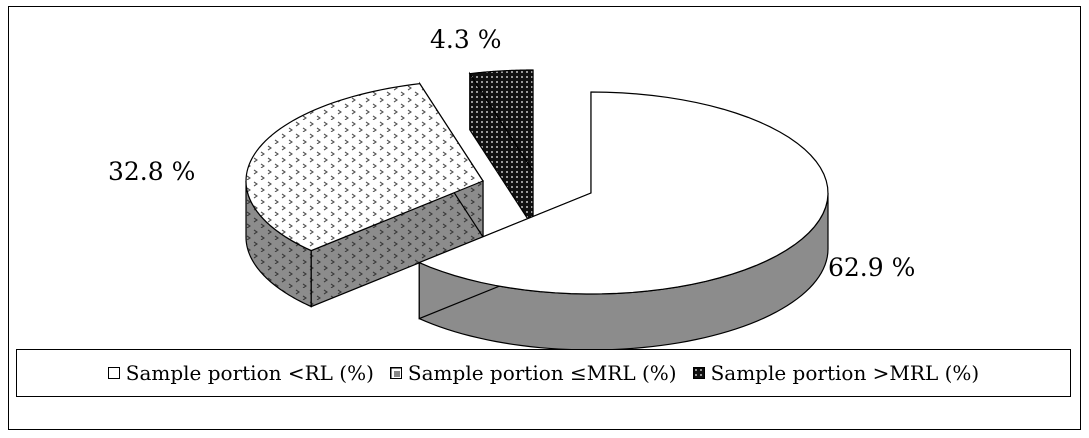 This screenshot has height=438, width=1089. I want to click on legend-swatch-white, so click(113, 373).